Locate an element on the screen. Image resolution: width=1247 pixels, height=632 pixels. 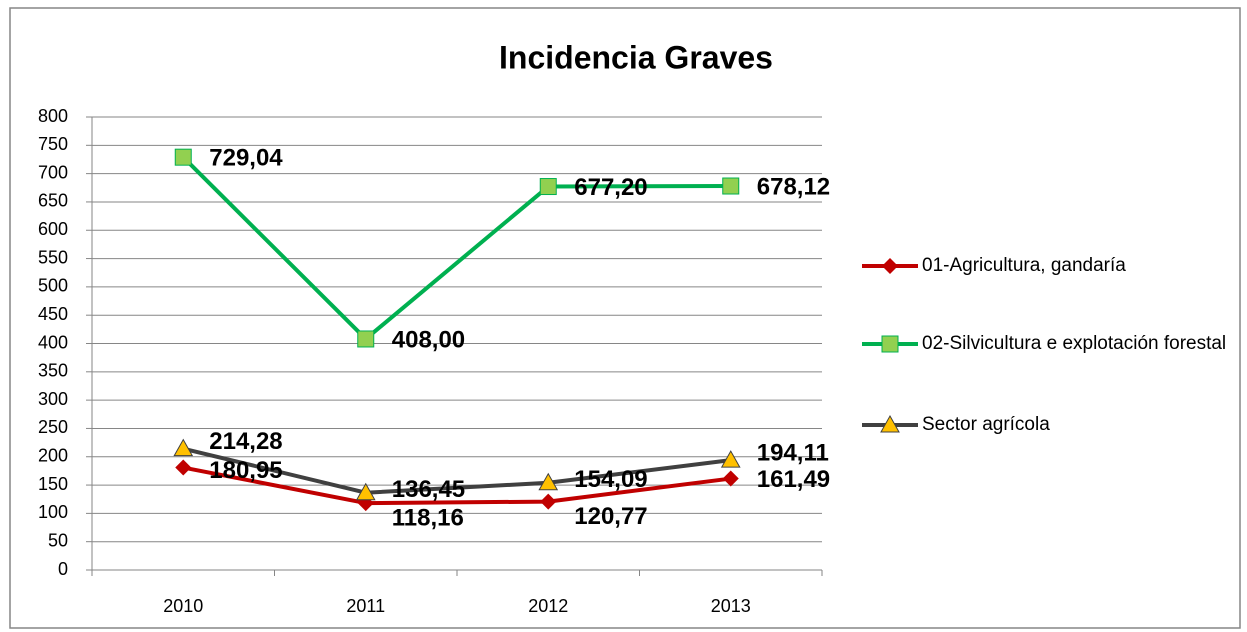
data-label: 118,16 is located at coordinates (428, 517).